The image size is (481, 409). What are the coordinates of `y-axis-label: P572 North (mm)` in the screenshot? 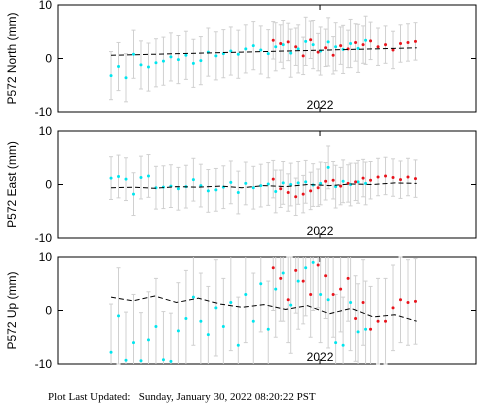 It's located at (12, 58).